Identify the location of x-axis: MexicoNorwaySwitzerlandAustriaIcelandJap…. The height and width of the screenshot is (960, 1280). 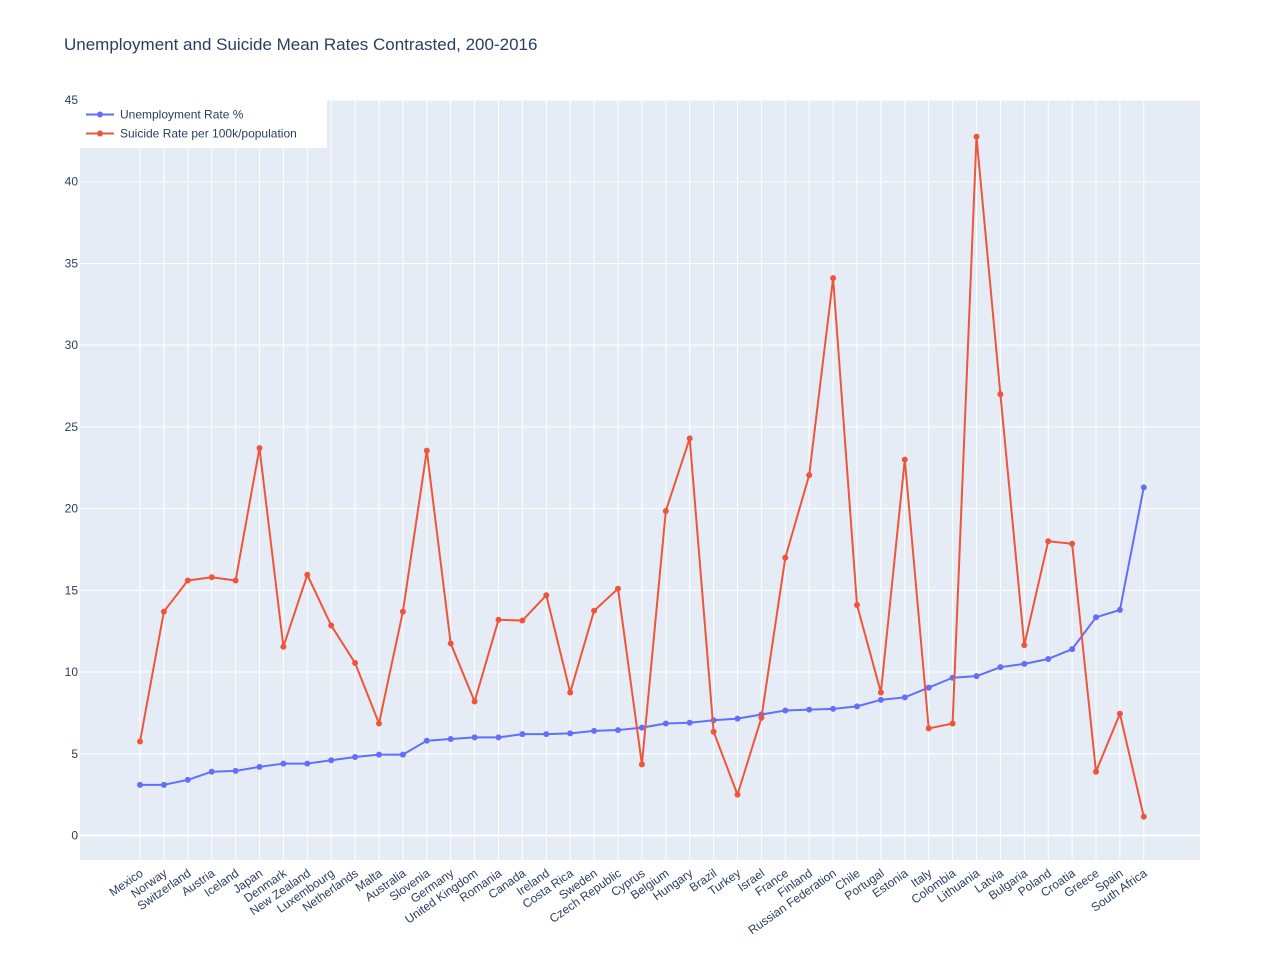
(628, 901).